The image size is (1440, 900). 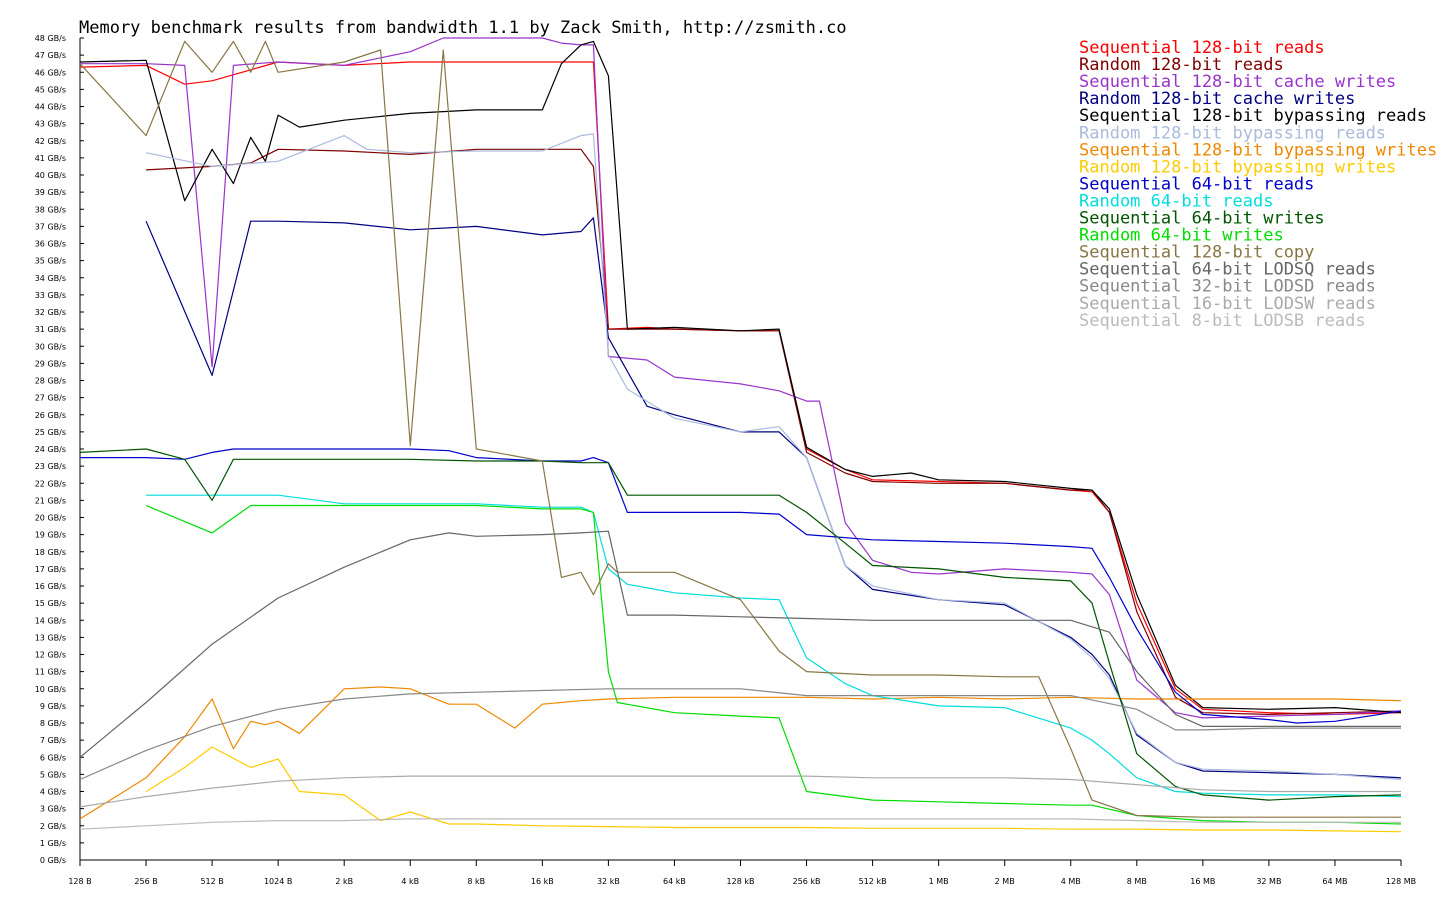 What do you see at coordinates (50, 158) in the screenshot?
I see `y-tick-label: 41 GB/s` at bounding box center [50, 158].